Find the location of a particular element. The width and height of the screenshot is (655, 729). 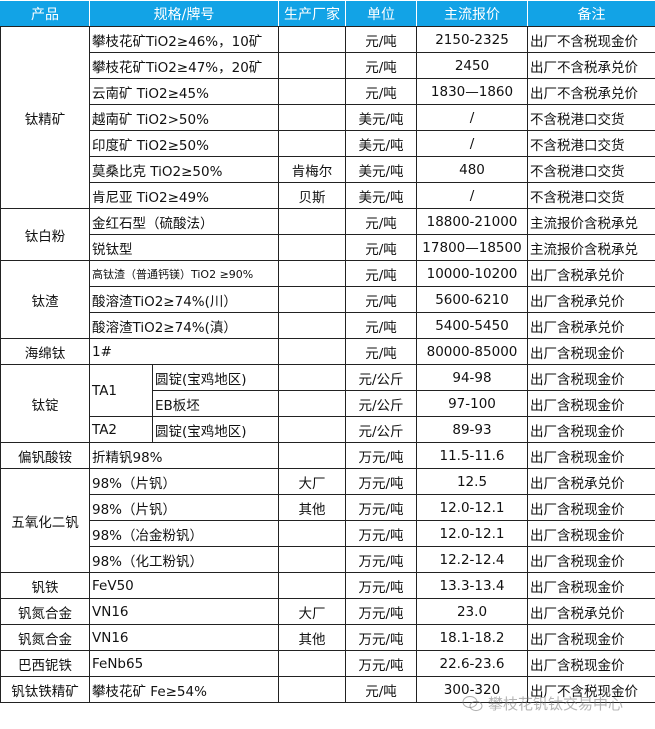

price-cell: 12.5 is located at coordinates (472, 481).